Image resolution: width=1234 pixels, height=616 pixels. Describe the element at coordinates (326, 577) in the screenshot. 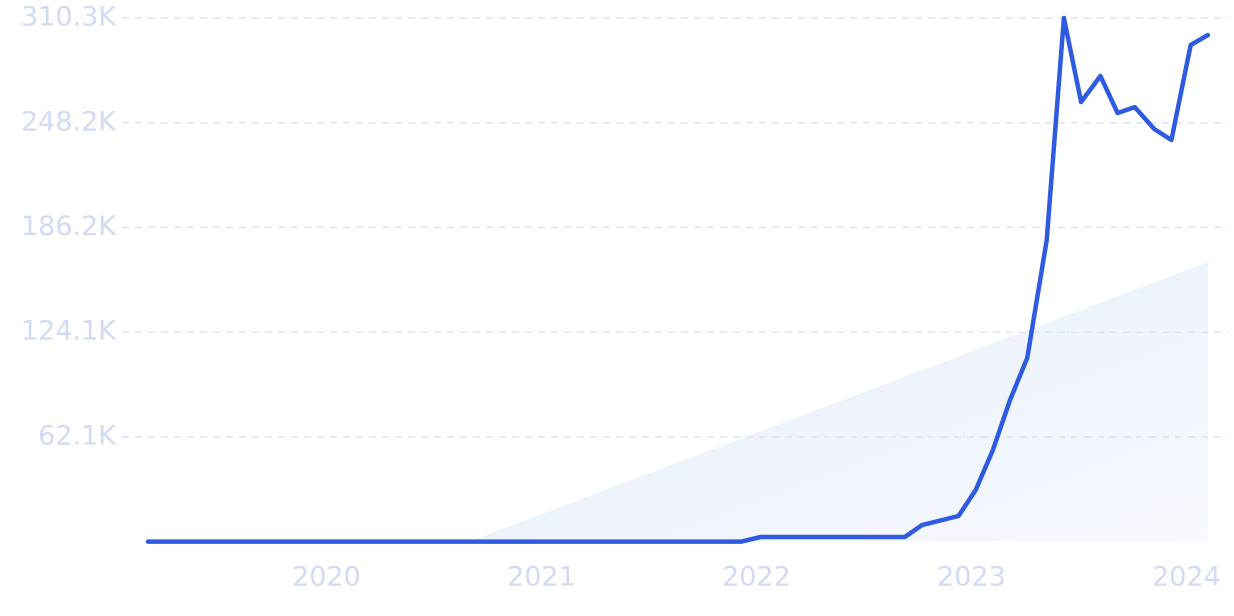

I see `x-tick-label: 2020` at that location.